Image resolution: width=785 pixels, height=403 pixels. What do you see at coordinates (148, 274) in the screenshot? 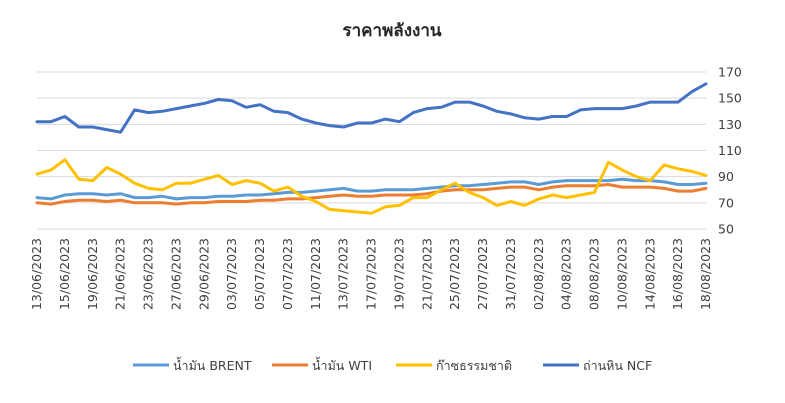
I see `x-tick-label: 23/06/2023` at bounding box center [148, 274].